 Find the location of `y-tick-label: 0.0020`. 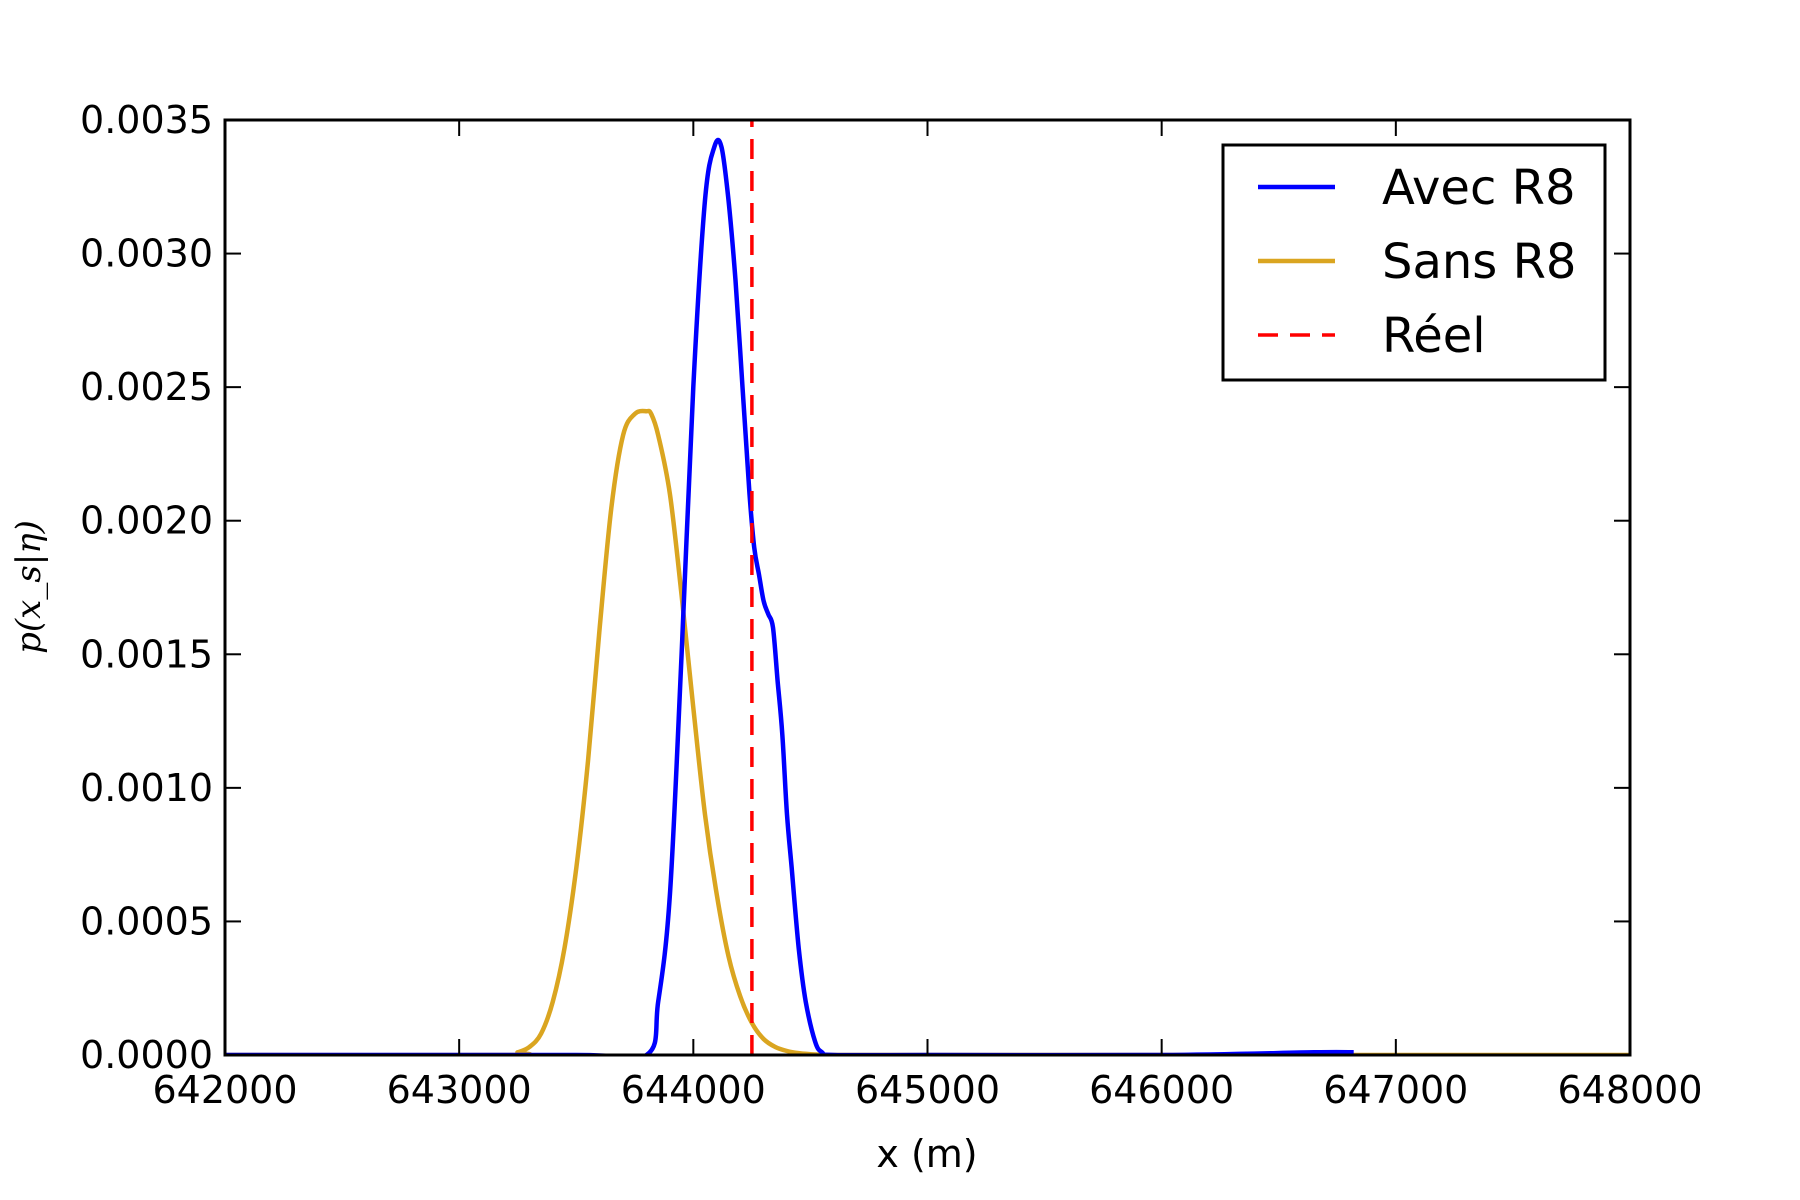

y-tick-label: 0.0020 is located at coordinates (146, 521).